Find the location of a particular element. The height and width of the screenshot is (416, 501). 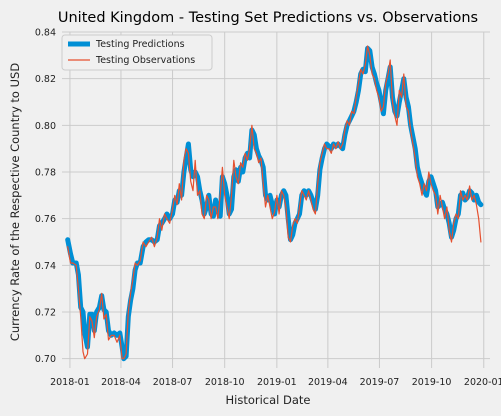

y-tick-label: 0.72 is located at coordinates (45, 313).